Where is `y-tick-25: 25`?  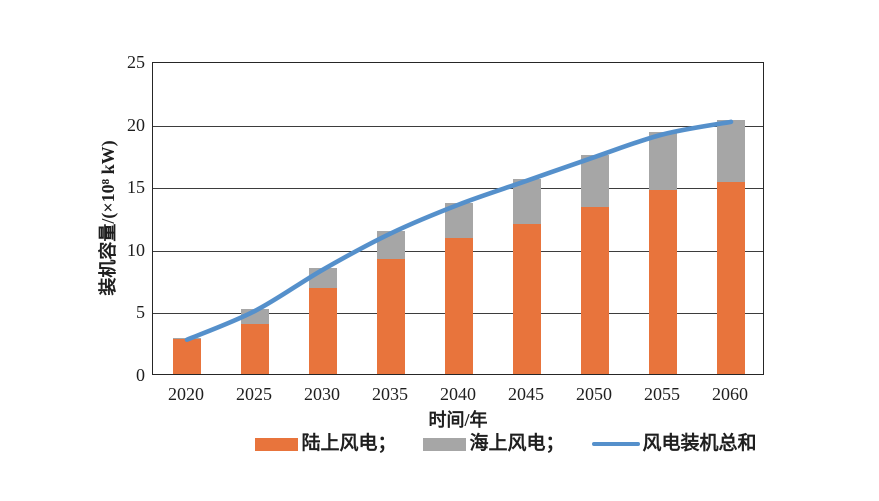
y-tick-25: 25 is located at coordinates (136, 62).